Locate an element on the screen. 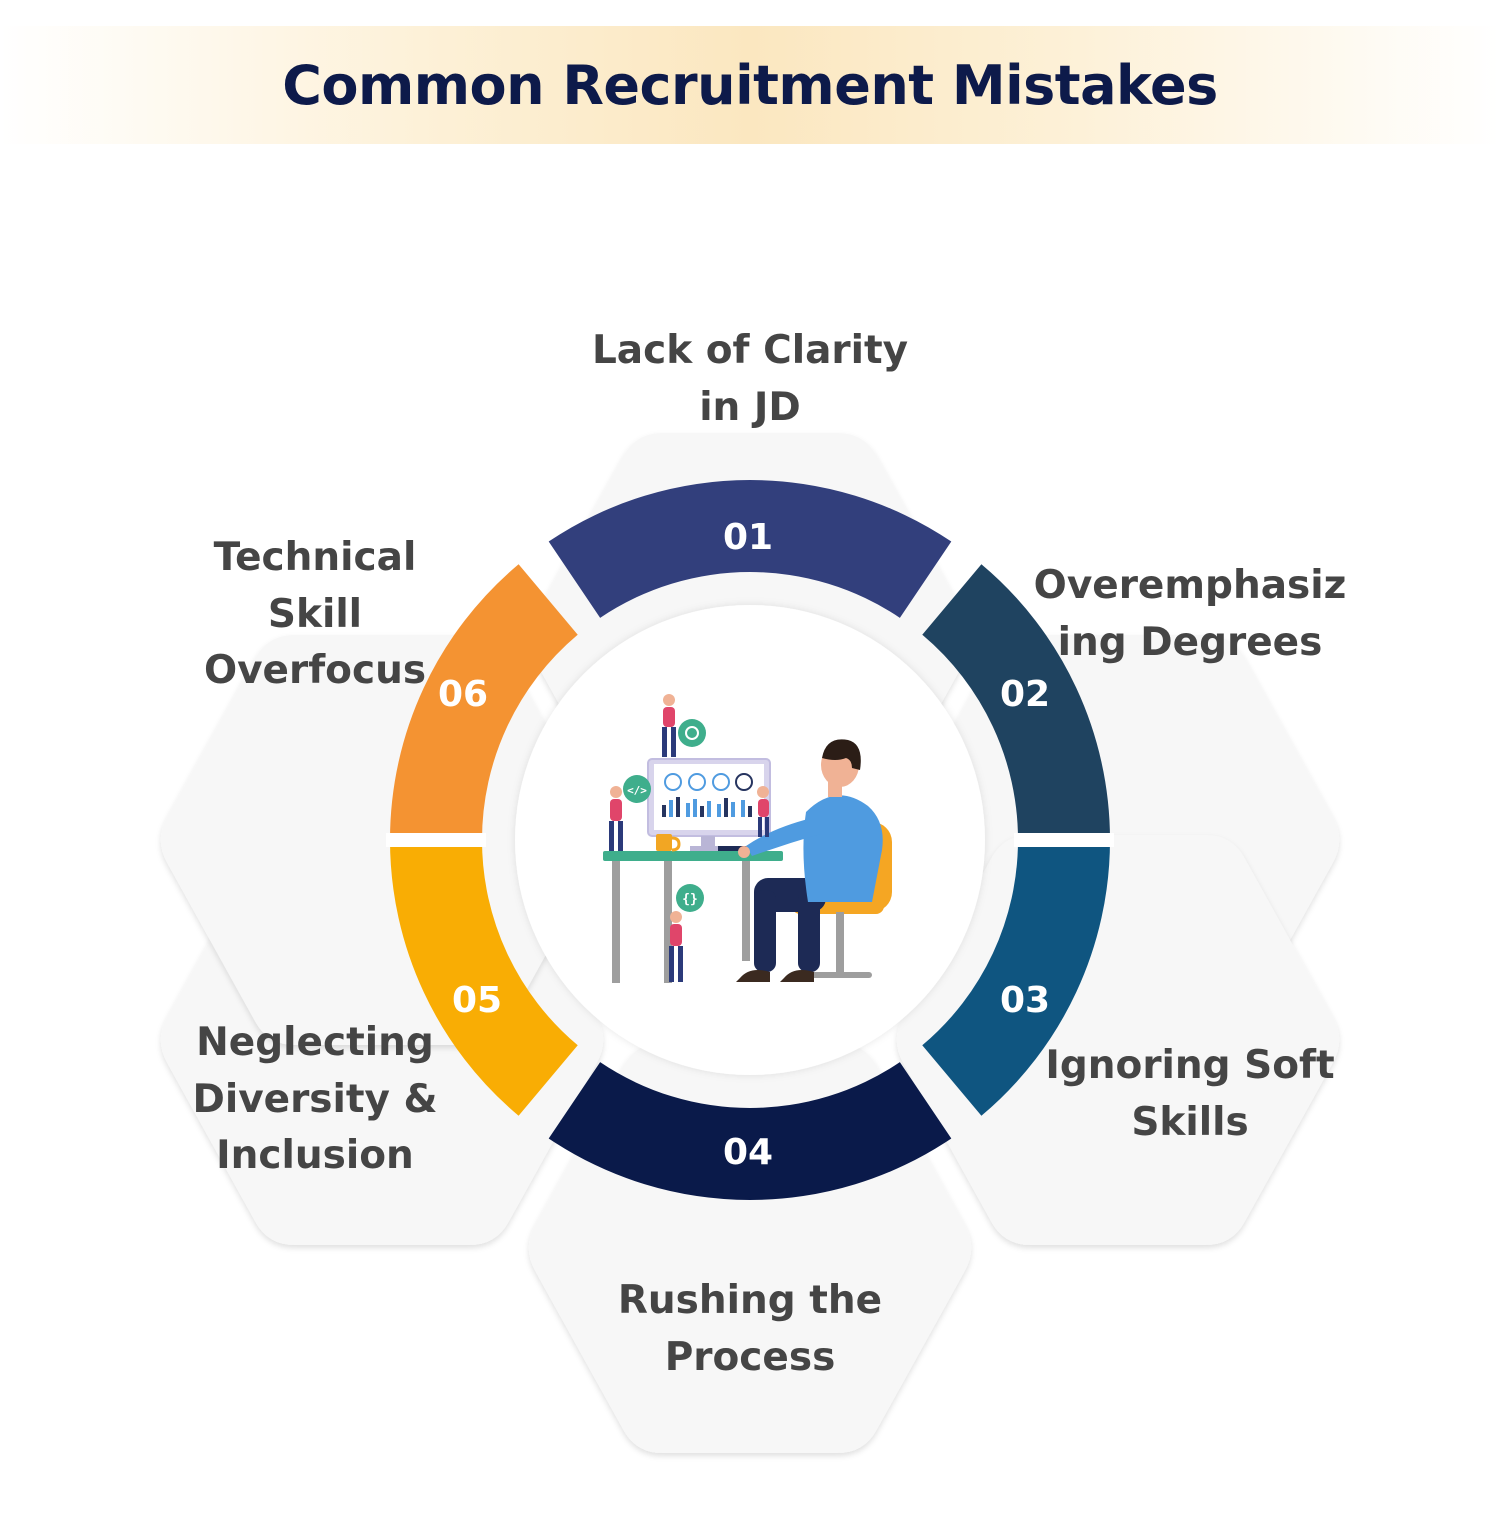  step-number-04: 04 is located at coordinates (748, 1152).